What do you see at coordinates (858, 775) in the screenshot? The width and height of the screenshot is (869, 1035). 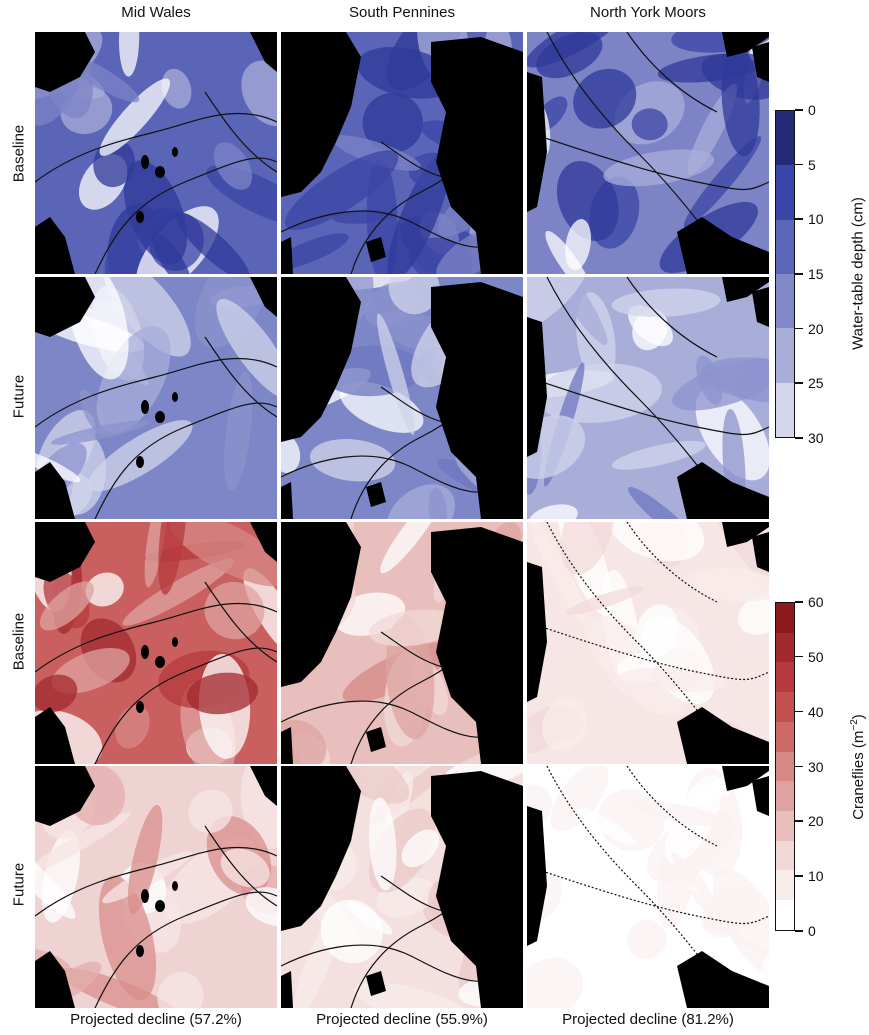 I see `cranefly-title-main: Craneflies (m` at bounding box center [858, 775].